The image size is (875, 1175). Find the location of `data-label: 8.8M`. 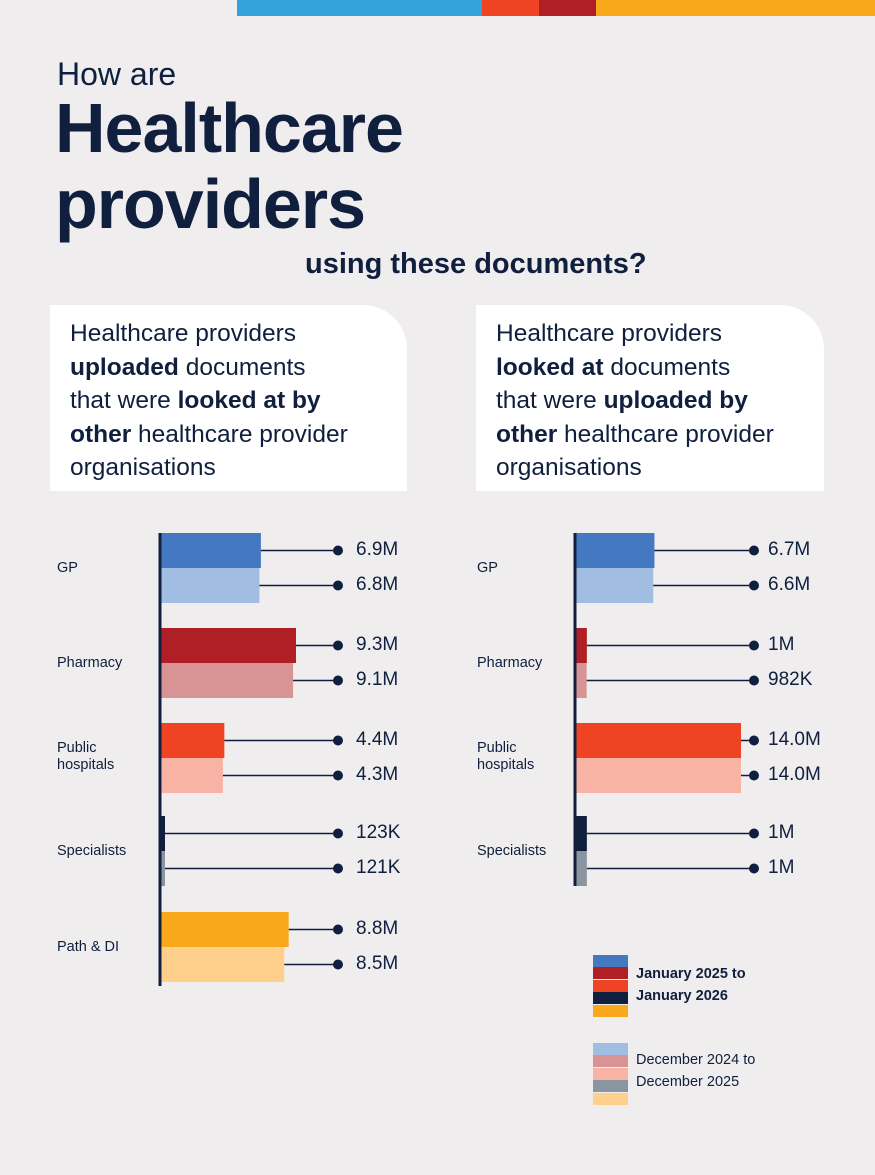

data-label: 8.8M is located at coordinates (377, 928).